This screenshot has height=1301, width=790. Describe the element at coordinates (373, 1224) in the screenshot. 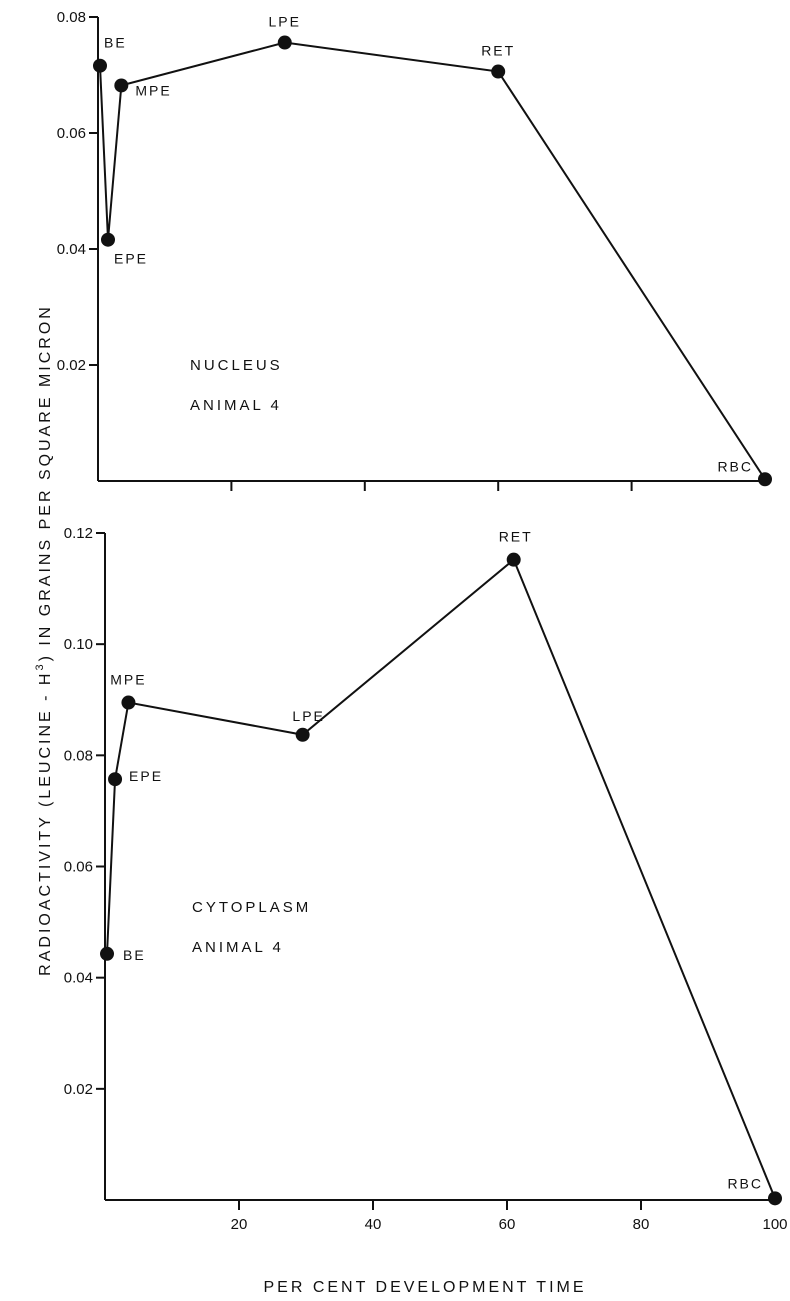

I see `cytoplasm-x-tick-label: 40` at that location.